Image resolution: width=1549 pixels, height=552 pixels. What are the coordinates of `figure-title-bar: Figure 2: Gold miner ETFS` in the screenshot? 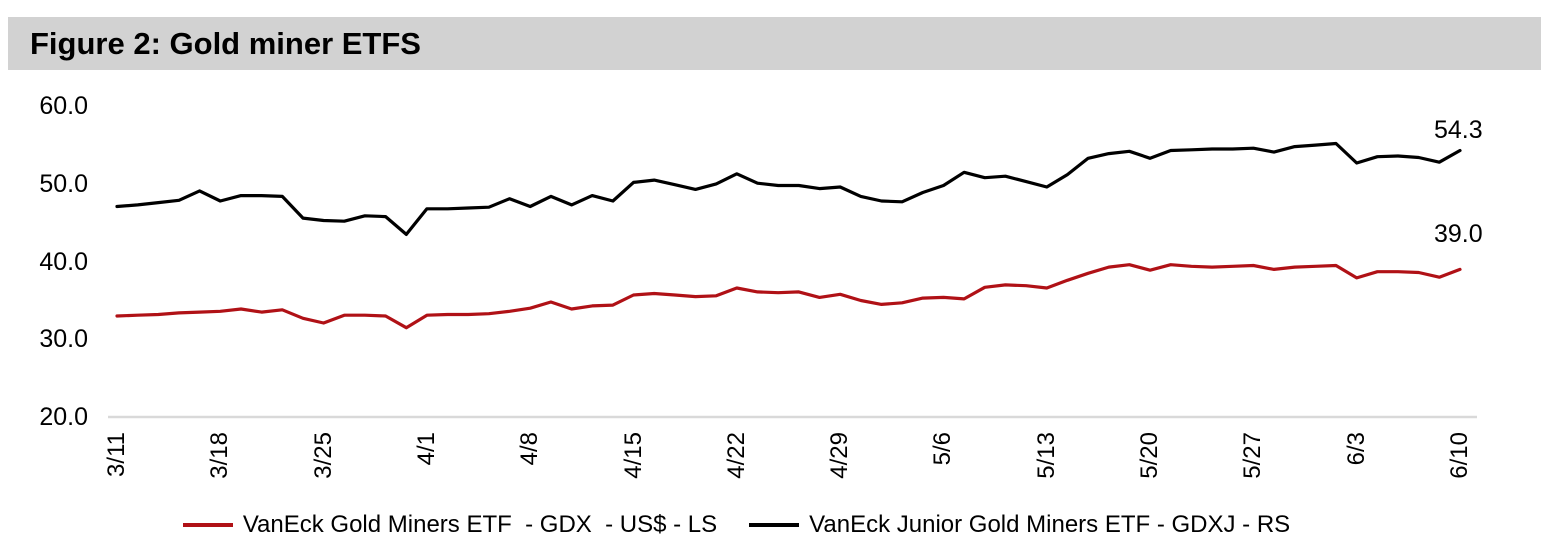 It's located at (774, 43).